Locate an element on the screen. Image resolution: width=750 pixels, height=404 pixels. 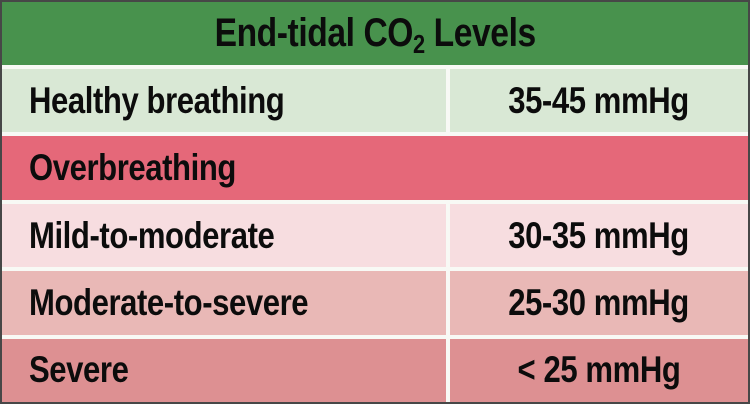
row-value: 35-45 mmHg is located at coordinates (599, 100).